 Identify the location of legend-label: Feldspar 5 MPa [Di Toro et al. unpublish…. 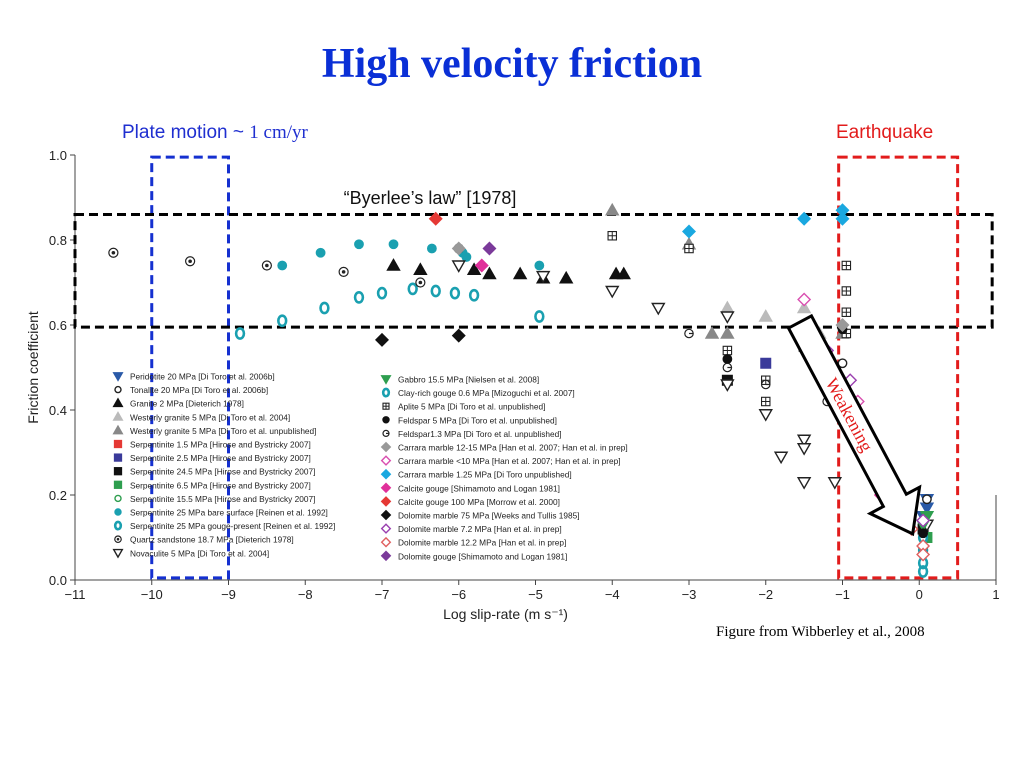
(477, 420).